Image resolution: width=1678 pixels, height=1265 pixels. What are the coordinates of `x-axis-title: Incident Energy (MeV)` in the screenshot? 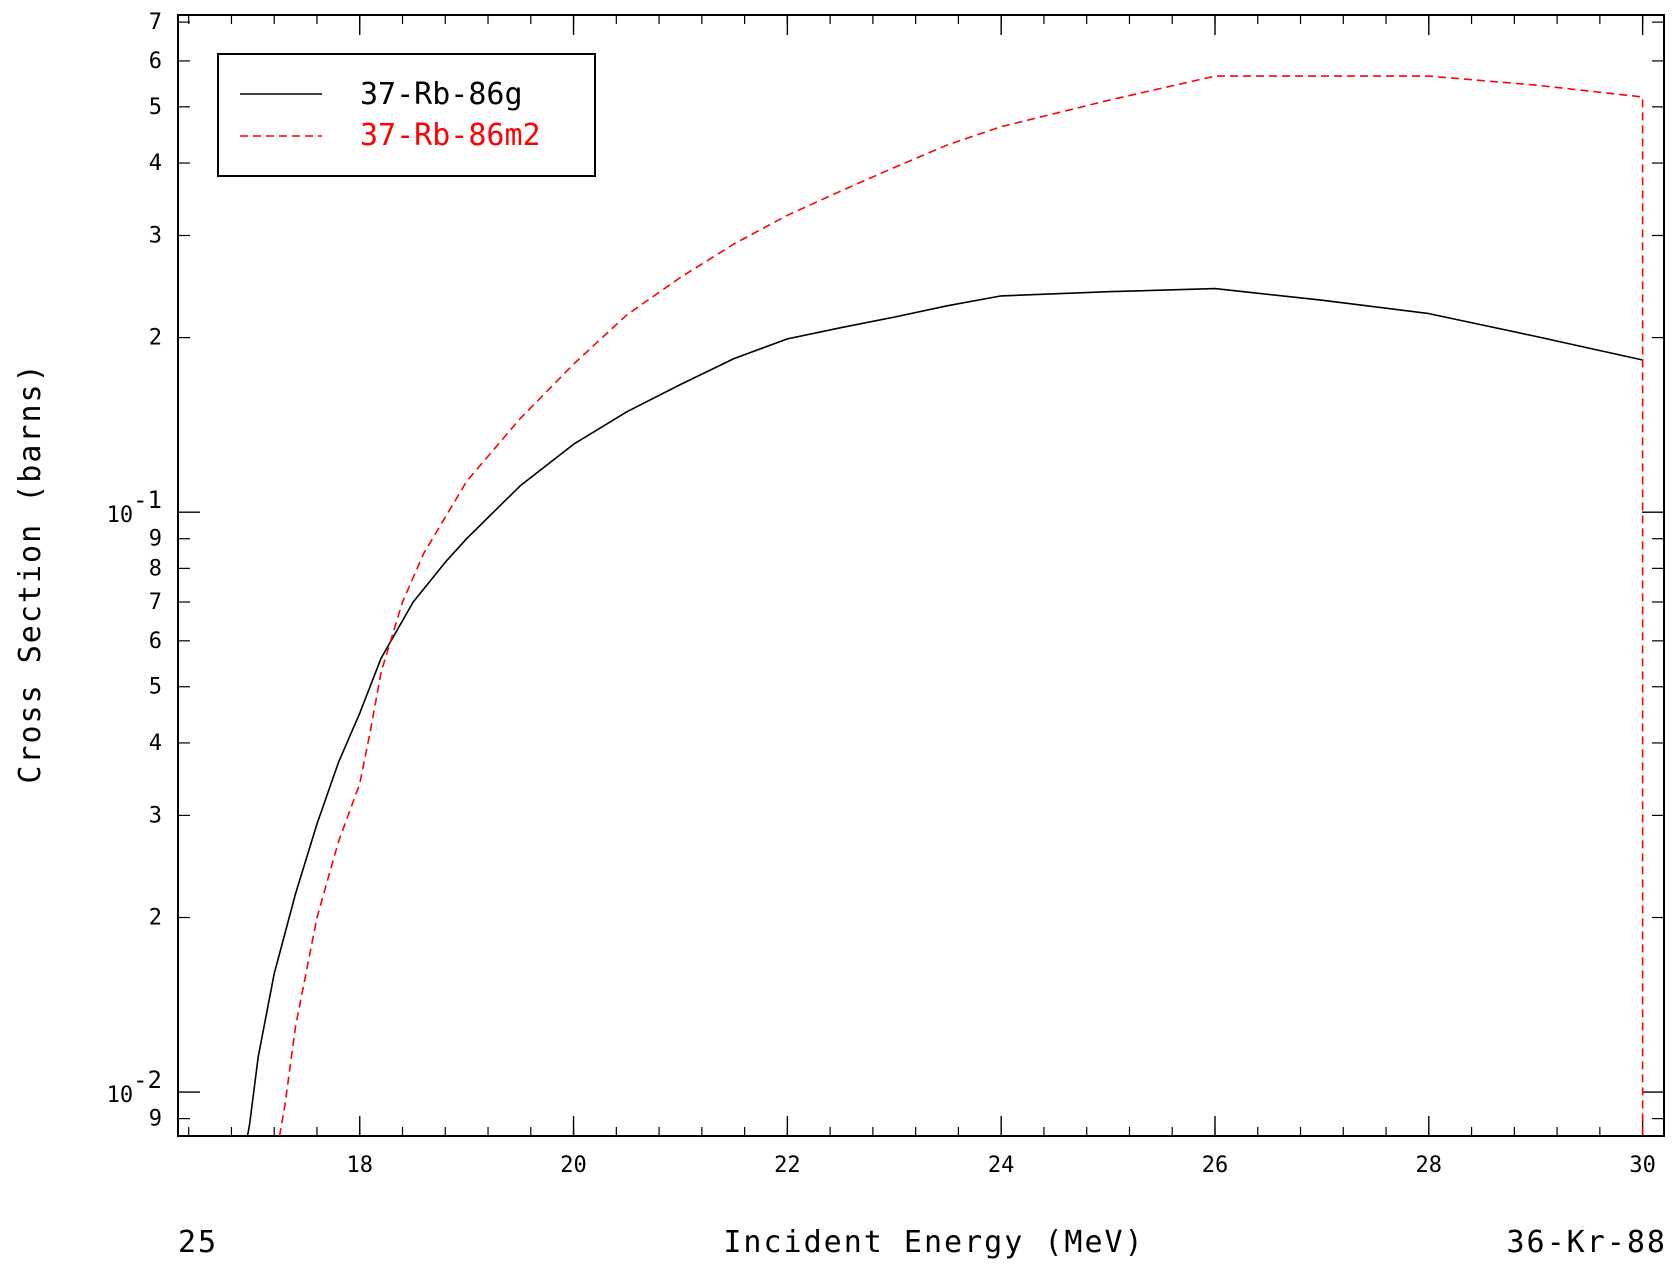 It's located at (933, 1242).